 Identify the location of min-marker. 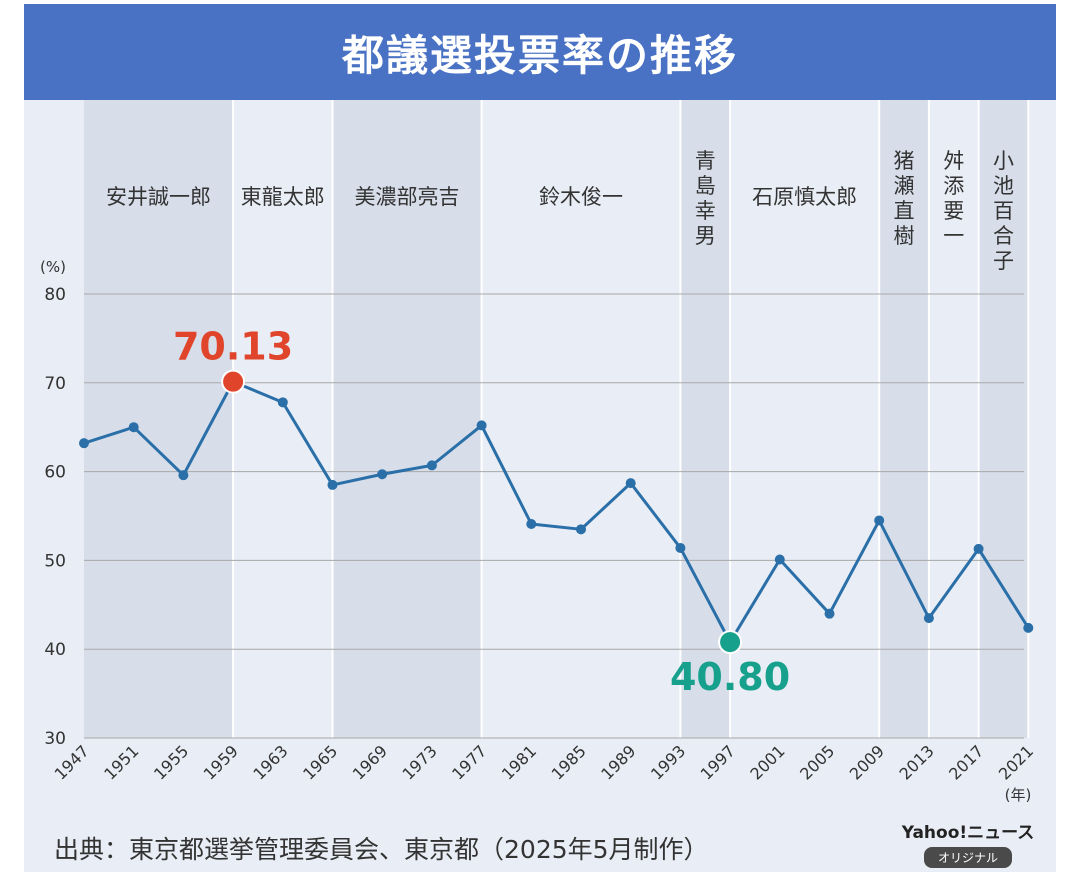
(730, 642).